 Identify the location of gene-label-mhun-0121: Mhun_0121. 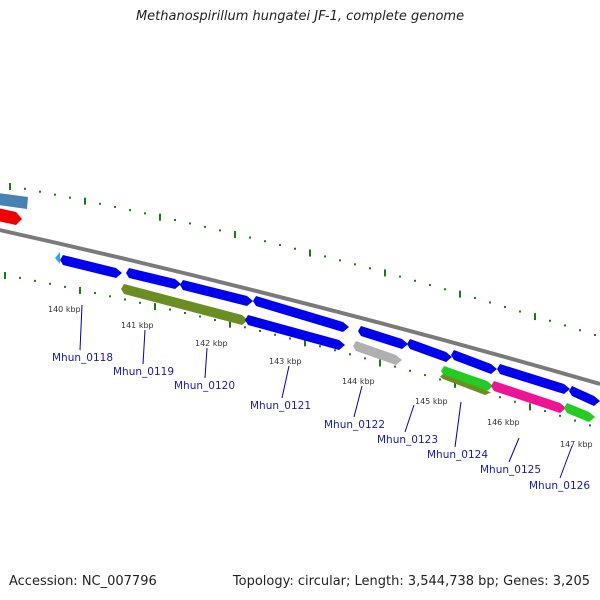
(280, 406).